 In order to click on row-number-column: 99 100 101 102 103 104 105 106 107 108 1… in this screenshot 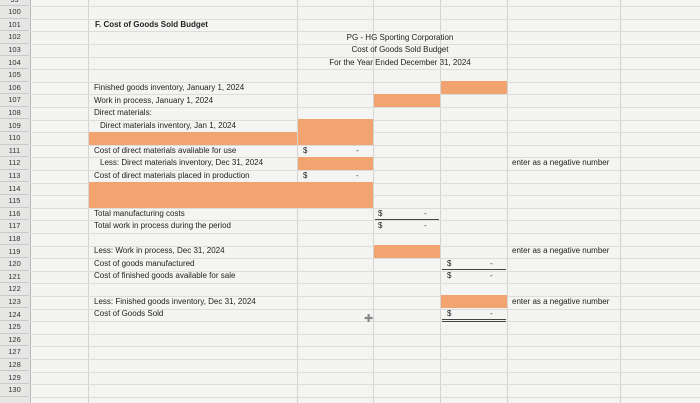, I will do `click(15, 201)`.